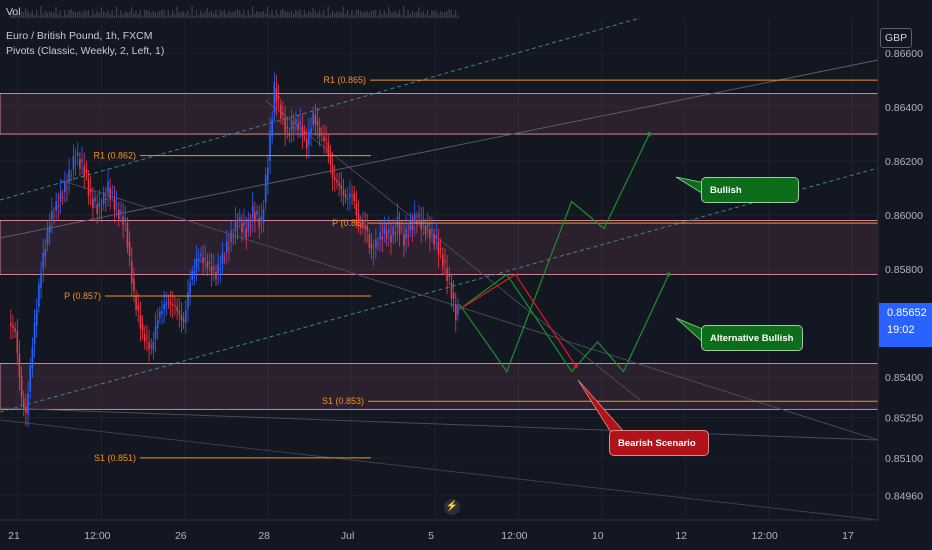 This screenshot has width=932, height=550. Describe the element at coordinates (452, 507) in the screenshot. I see `lightning-icon: ⚡` at that location.